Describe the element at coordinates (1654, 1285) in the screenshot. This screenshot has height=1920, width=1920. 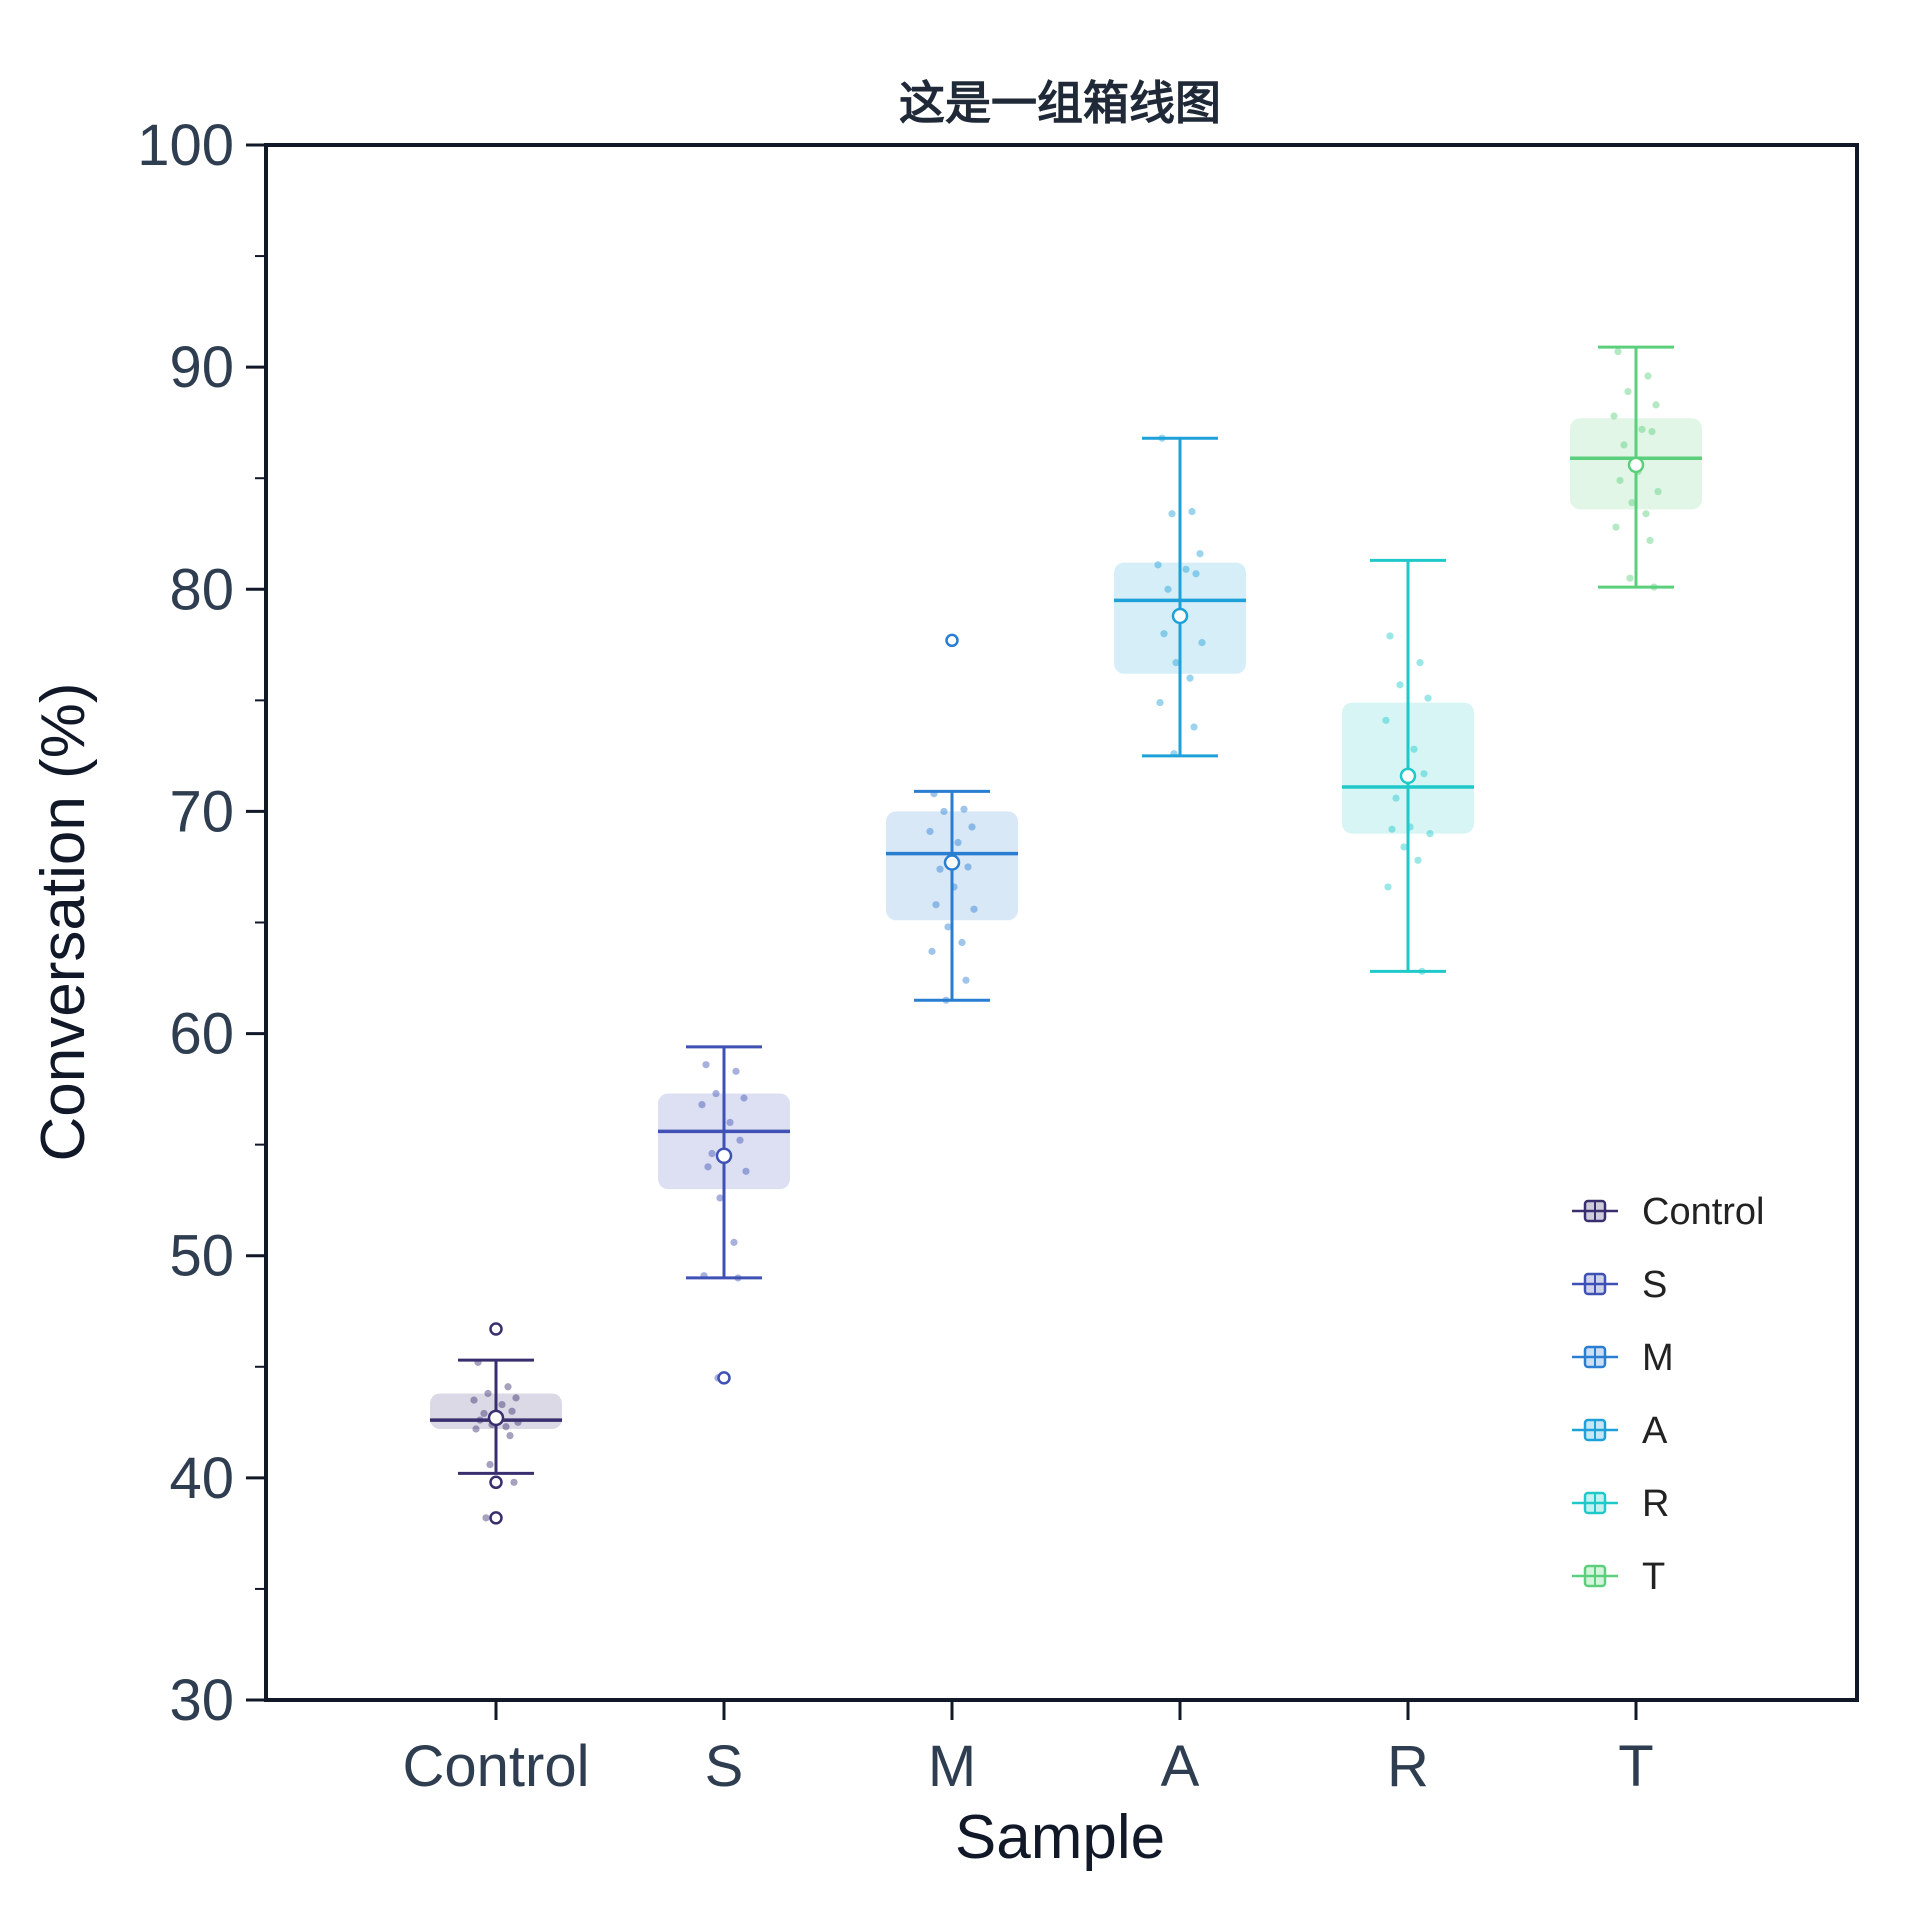
I see `legend-label: S` at that location.